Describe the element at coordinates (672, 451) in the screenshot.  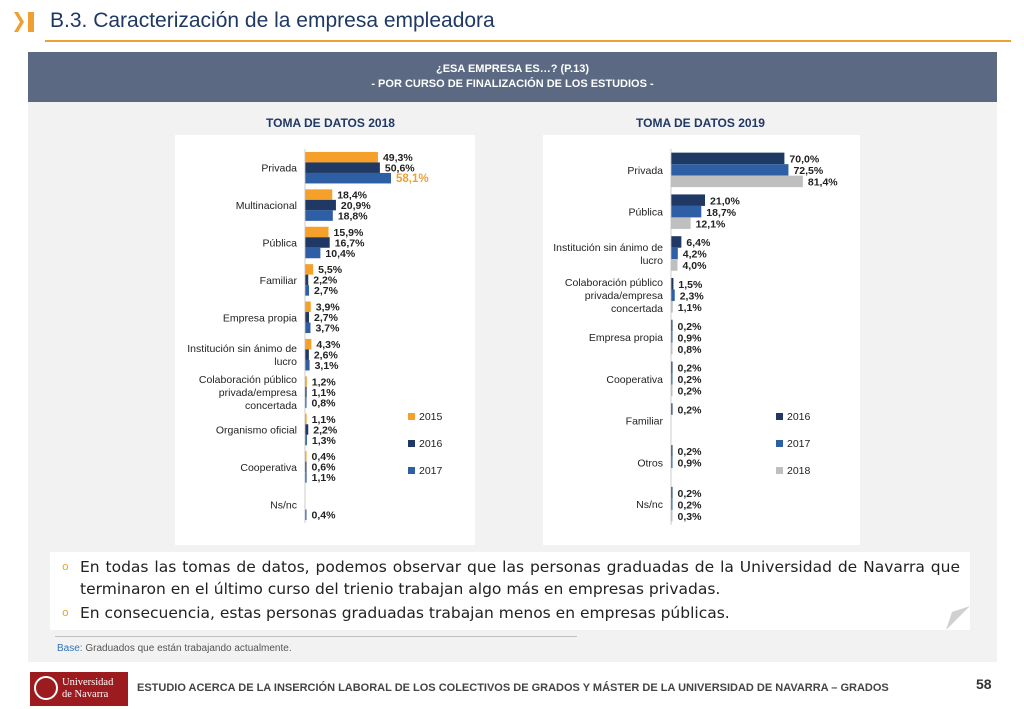
I see `bar-2016-otros` at that location.